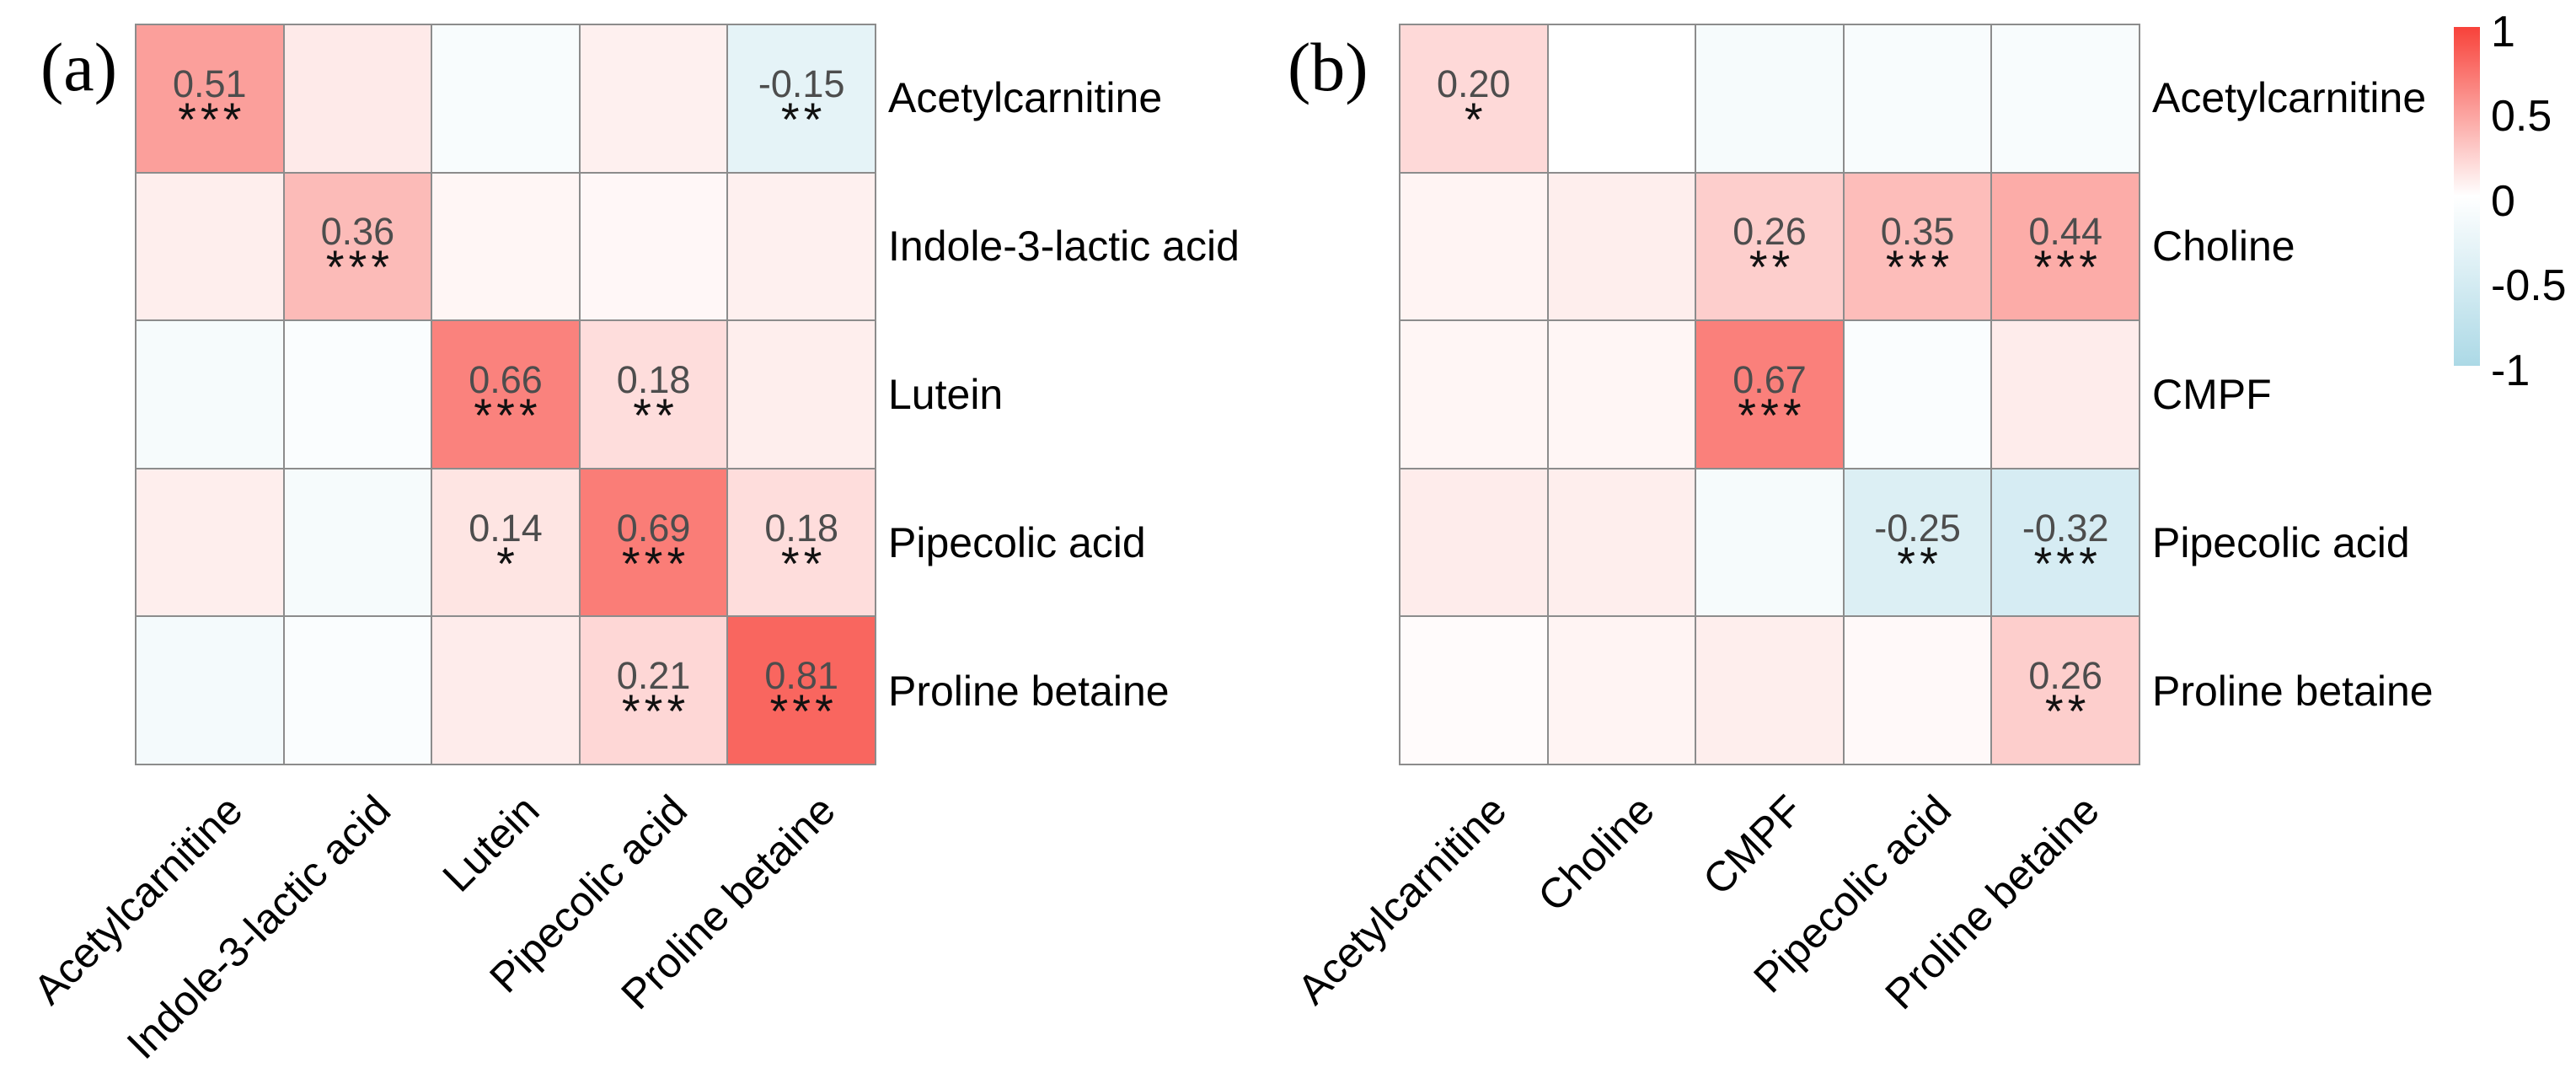  What do you see at coordinates (506, 528) in the screenshot?
I see `cell-correlation-value: 0.14` at bounding box center [506, 528].